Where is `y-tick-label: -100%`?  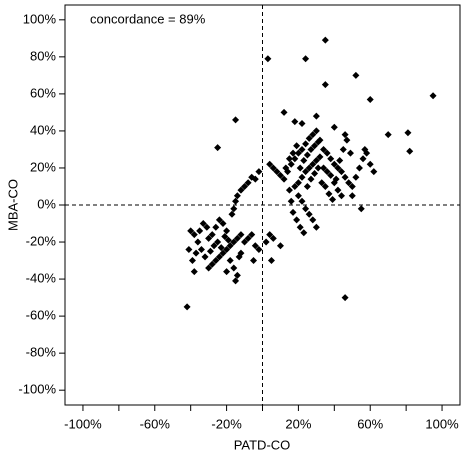 y-tick-label: -100% is located at coordinates (37, 389).